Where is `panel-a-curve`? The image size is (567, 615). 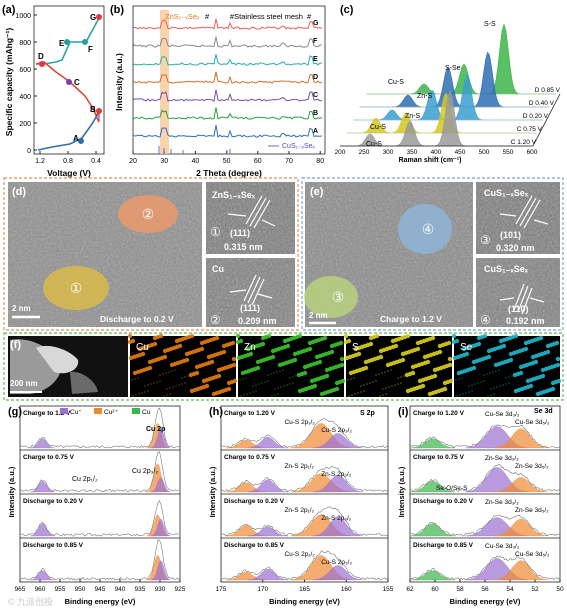 panel-a-curve is located at coordinates (68, 83).